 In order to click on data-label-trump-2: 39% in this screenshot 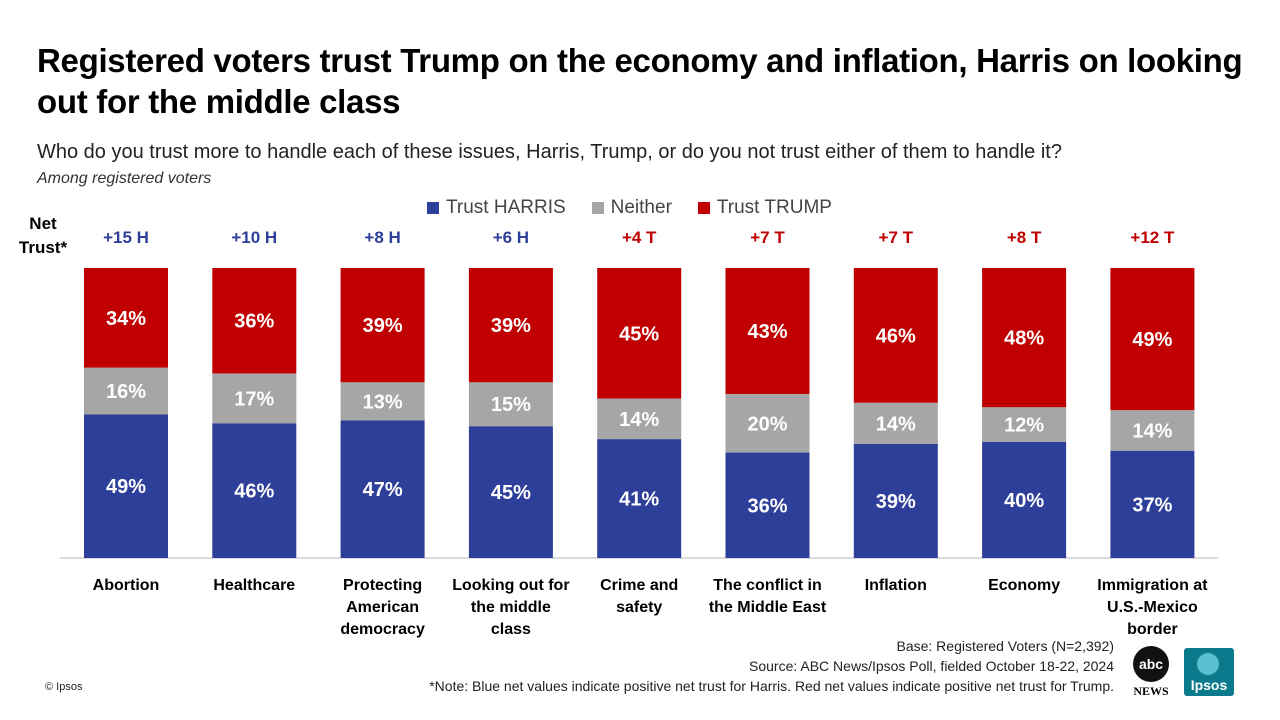, I will do `click(383, 326)`.